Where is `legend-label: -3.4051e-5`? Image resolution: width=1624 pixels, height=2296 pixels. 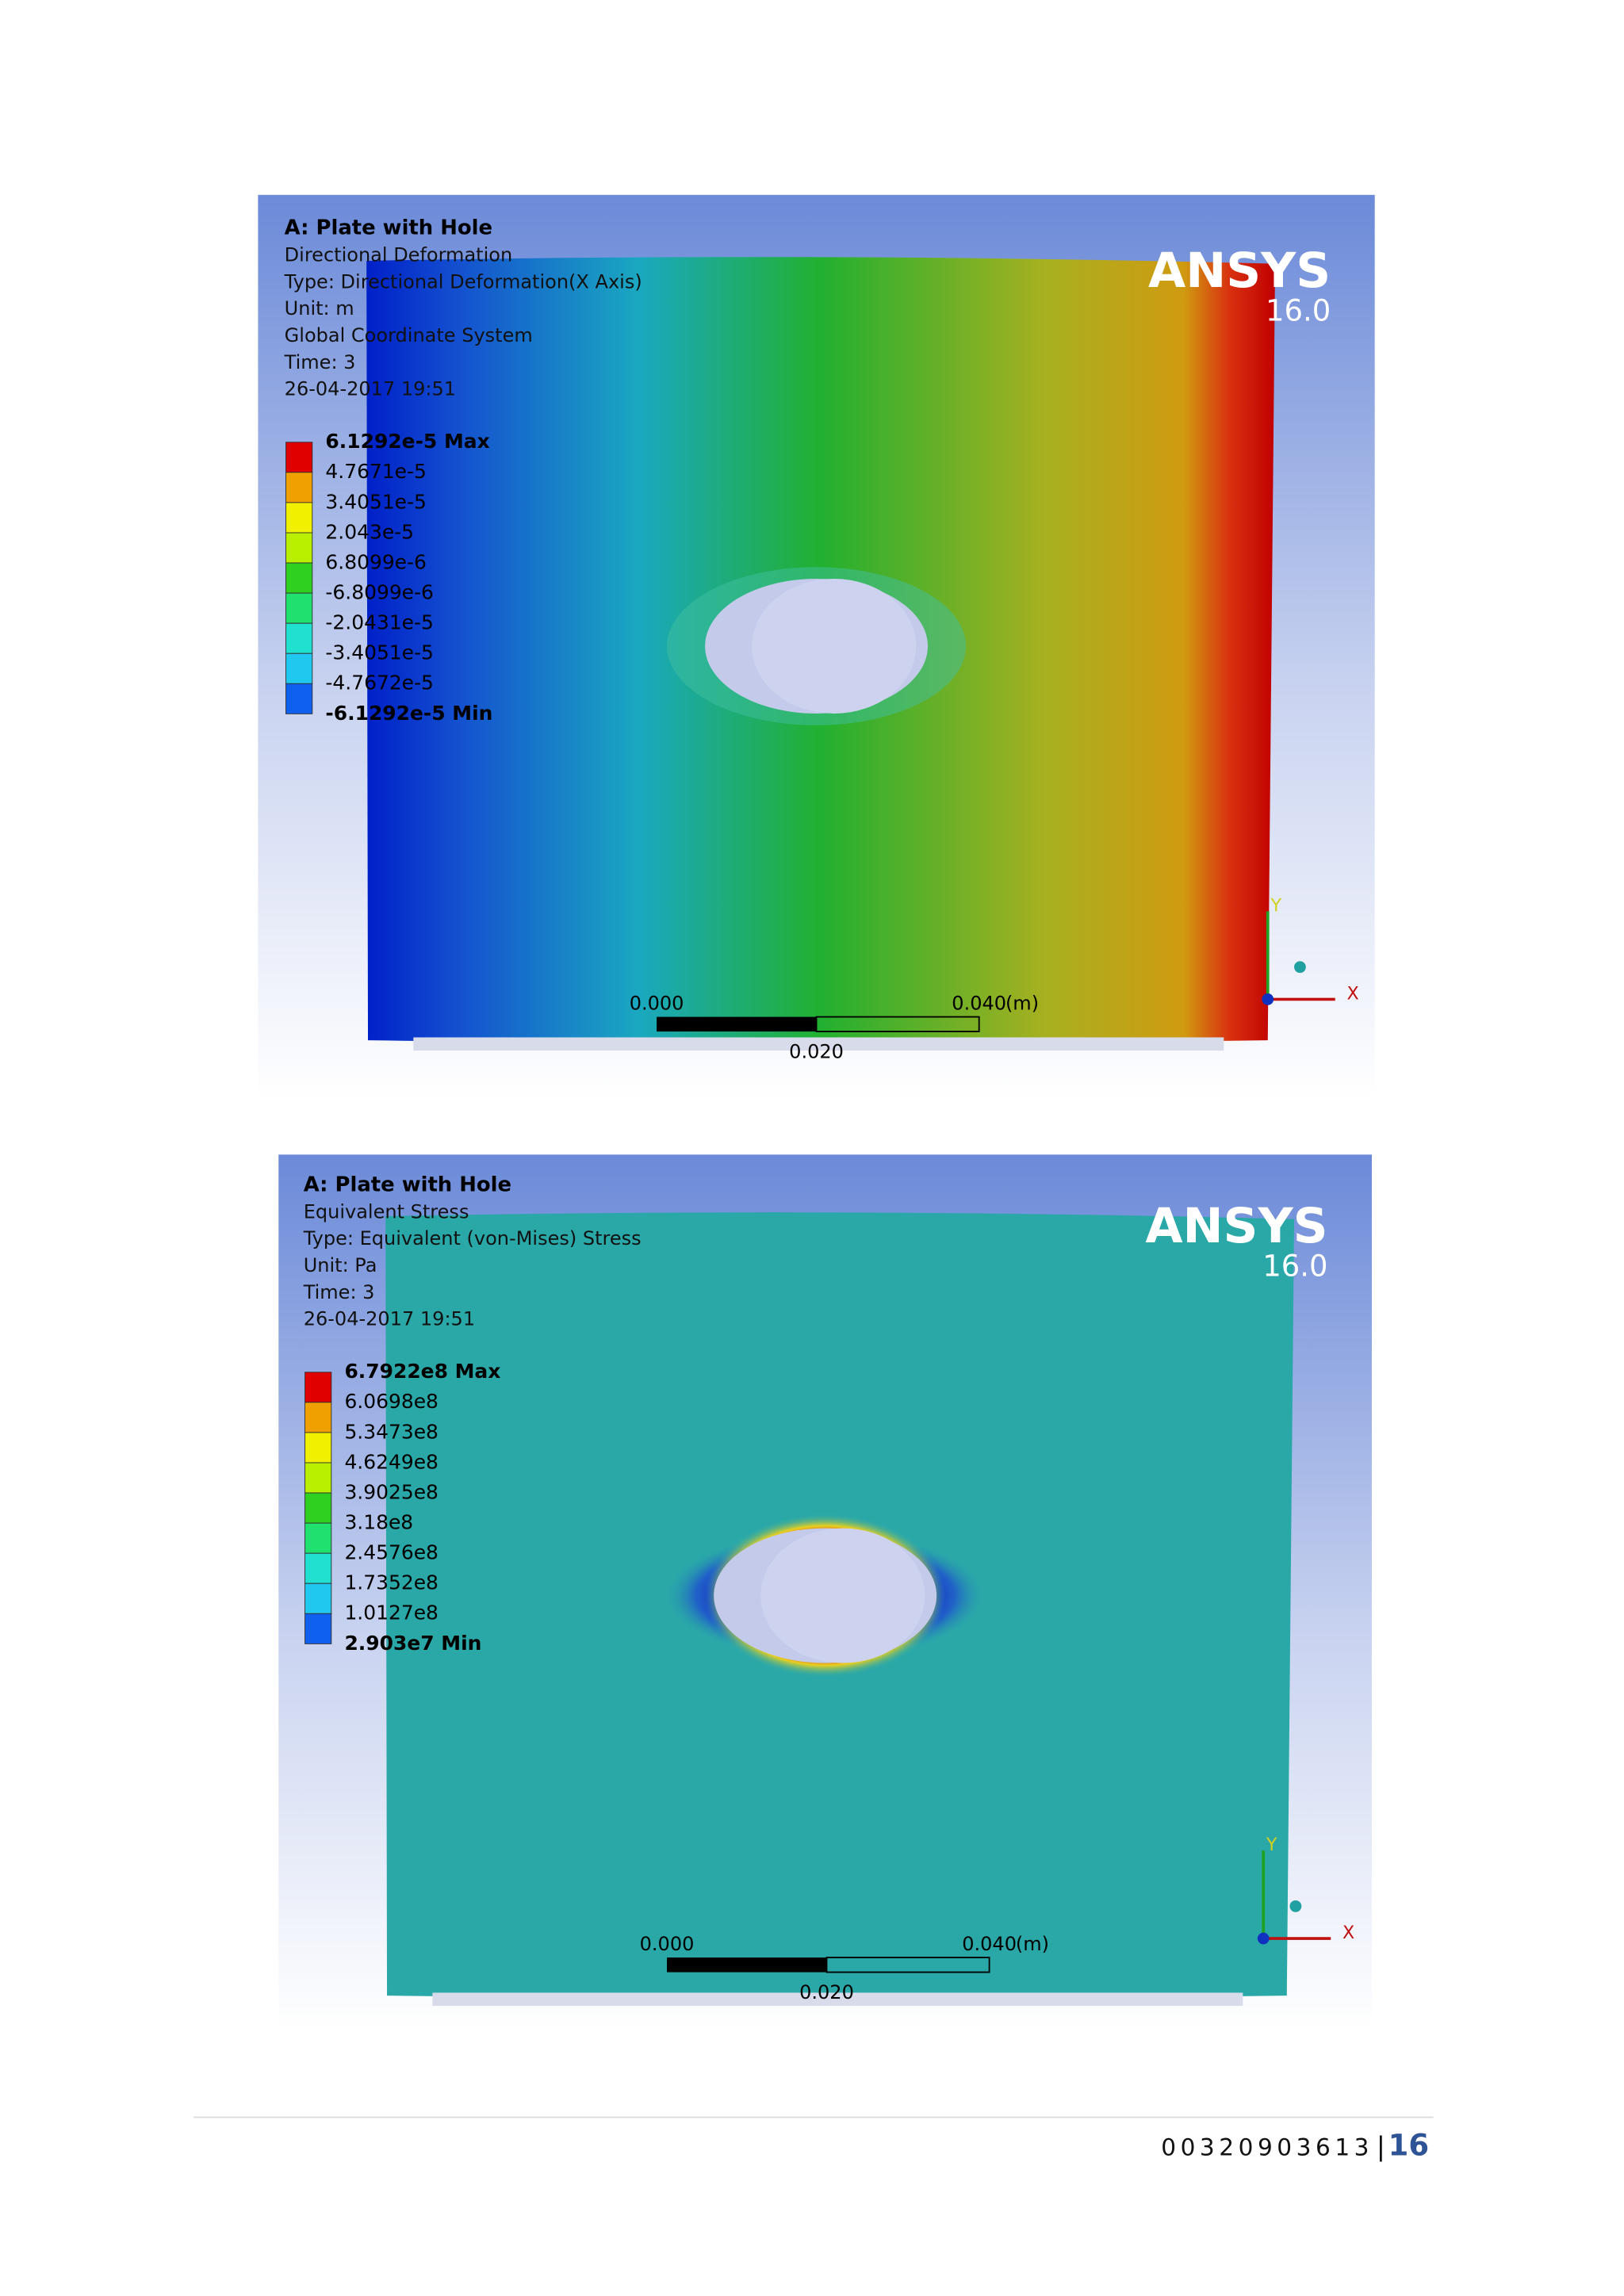 legend-label: -3.4051e-5 is located at coordinates (379, 653).